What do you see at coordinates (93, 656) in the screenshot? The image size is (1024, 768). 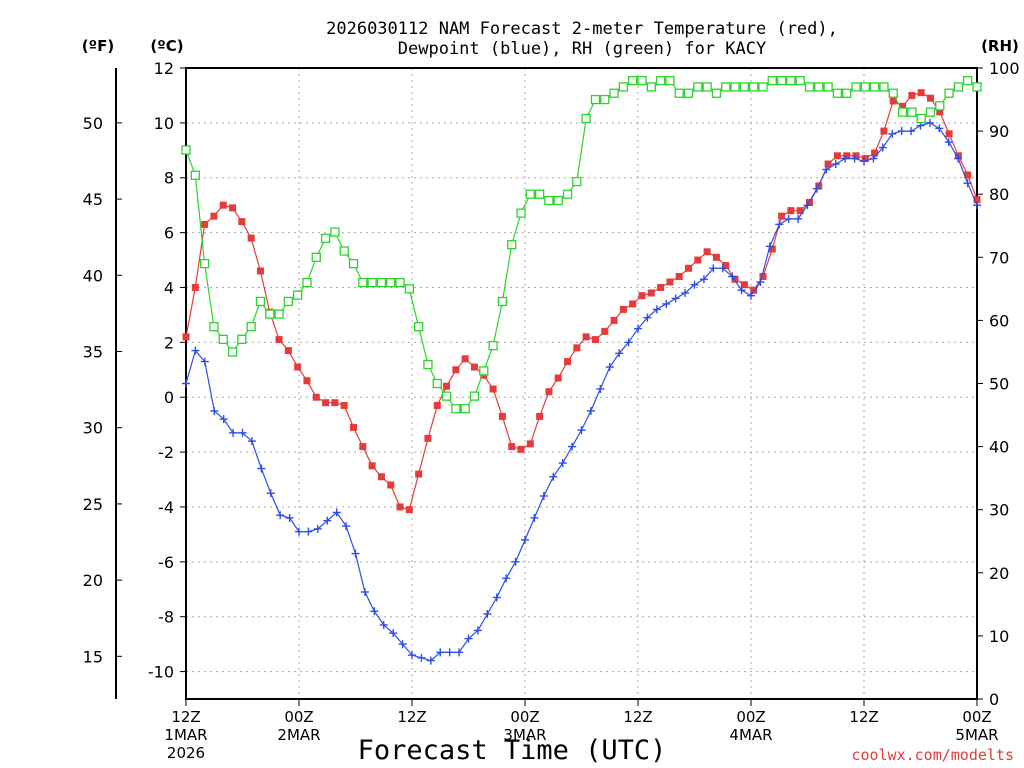 I see `fahrenheit-tick-label: 15` at bounding box center [93, 656].